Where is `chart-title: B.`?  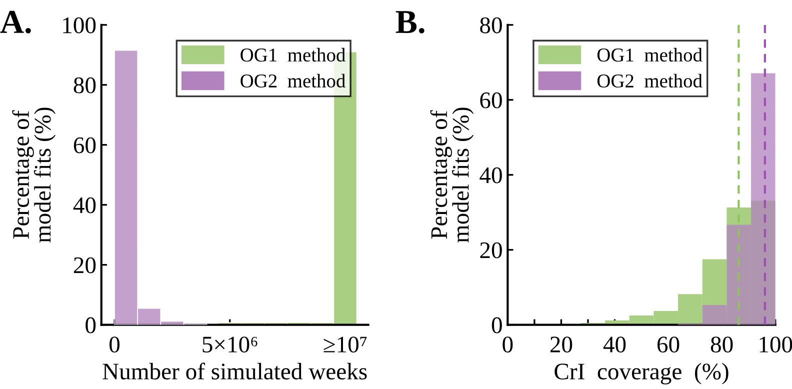
chart-title: B. is located at coordinates (410, 22).